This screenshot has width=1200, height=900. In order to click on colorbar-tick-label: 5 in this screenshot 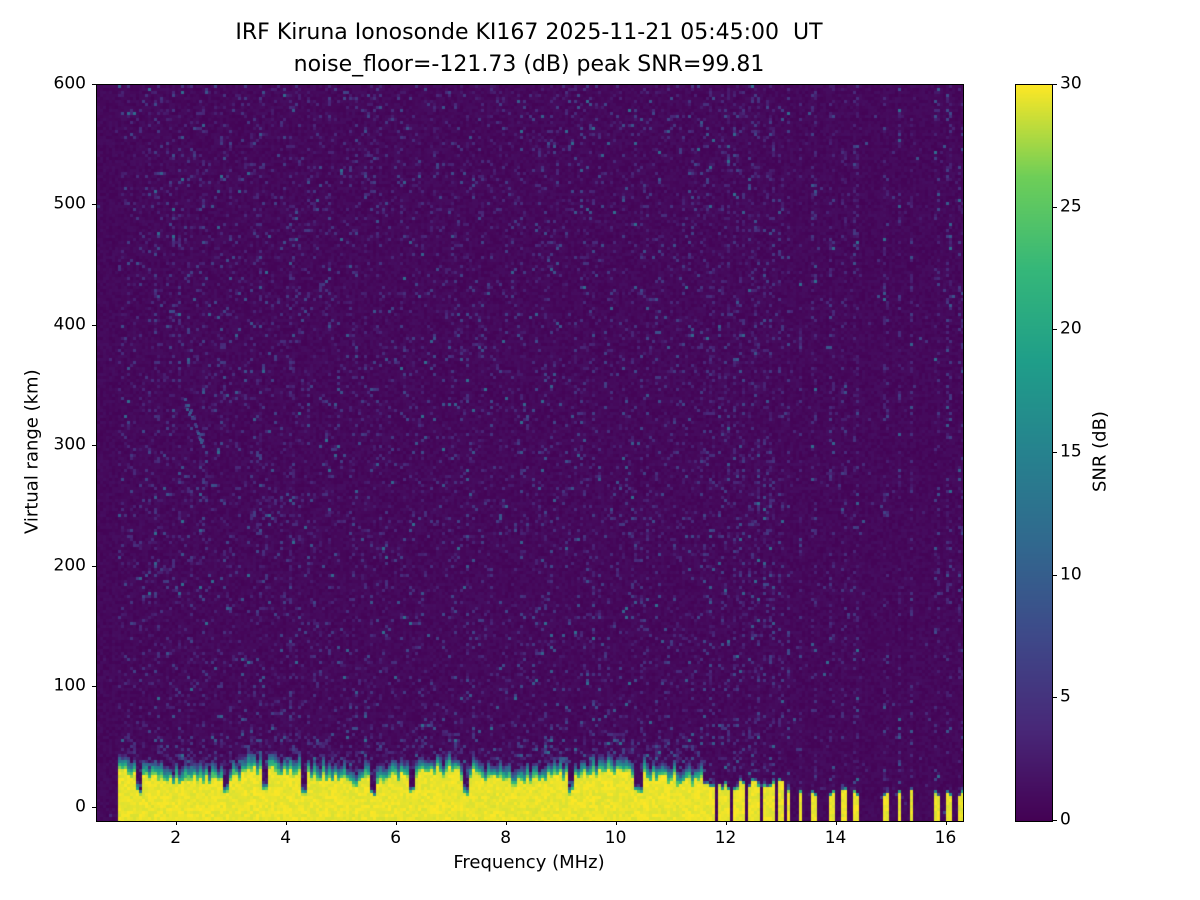, I will do `click(1065, 696)`.